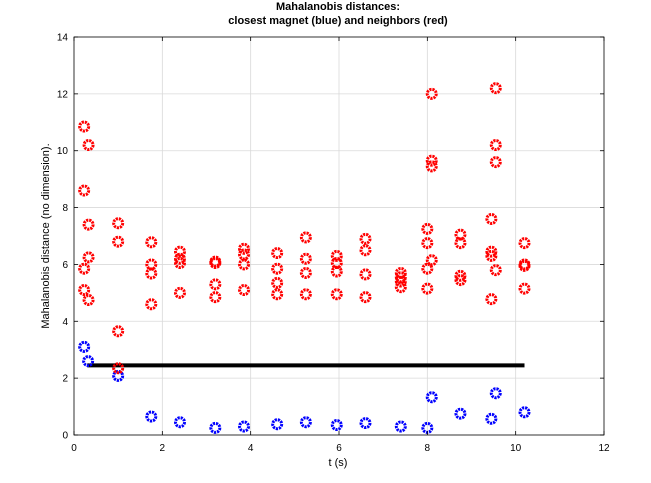 This screenshot has width=651, height=483. What do you see at coordinates (338, 7) in the screenshot?
I see `chart-title-line-1: Mahalanobis distances:` at bounding box center [338, 7].